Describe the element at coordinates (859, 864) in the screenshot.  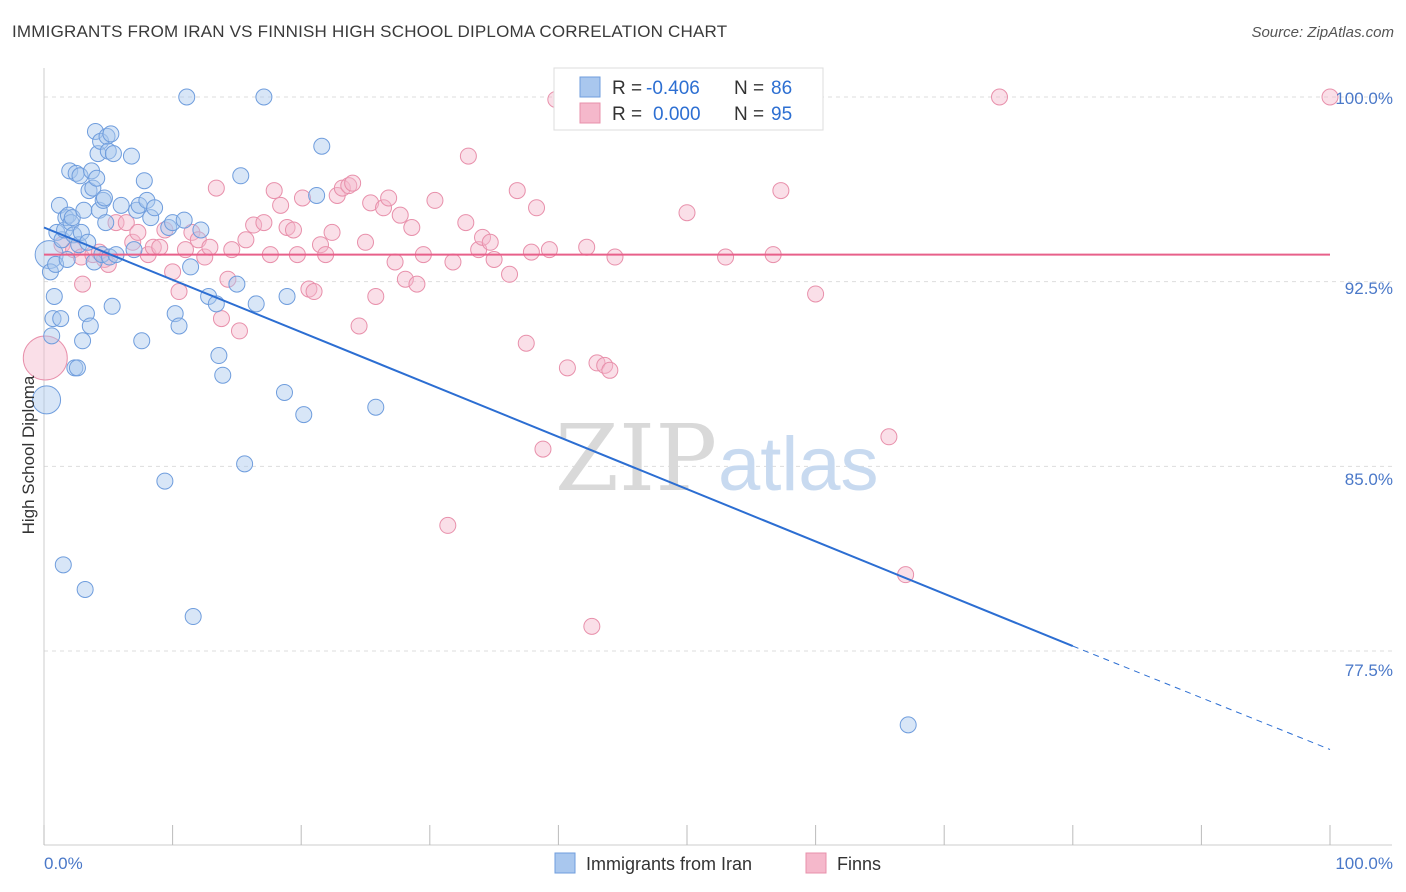
I see `bottom-legend-label: Finns` at that location.